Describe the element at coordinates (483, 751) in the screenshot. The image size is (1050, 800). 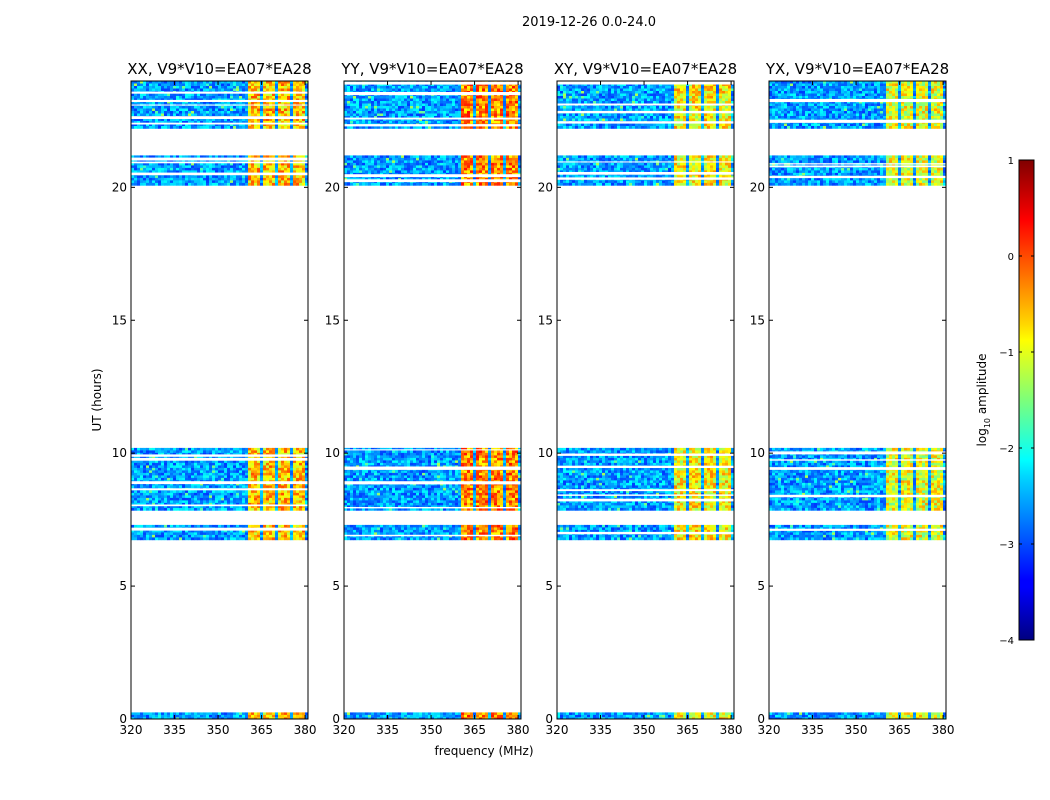
I see `x-axis-label: frequency (MHz)` at that location.